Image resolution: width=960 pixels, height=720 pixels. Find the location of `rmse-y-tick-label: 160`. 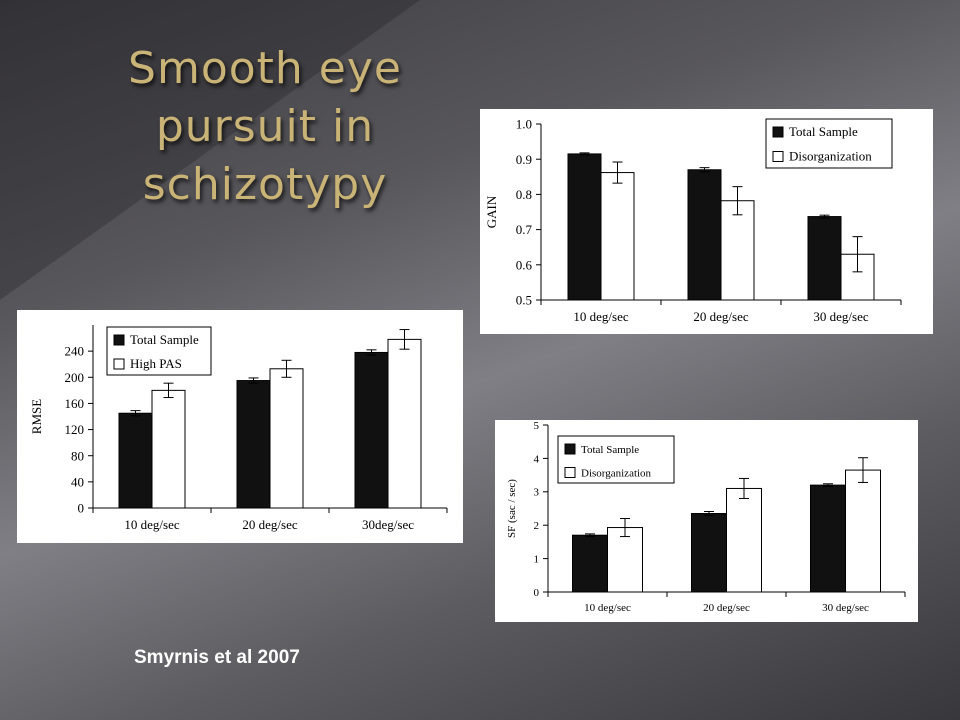

rmse-y-tick-label: 160 is located at coordinates (75, 403).